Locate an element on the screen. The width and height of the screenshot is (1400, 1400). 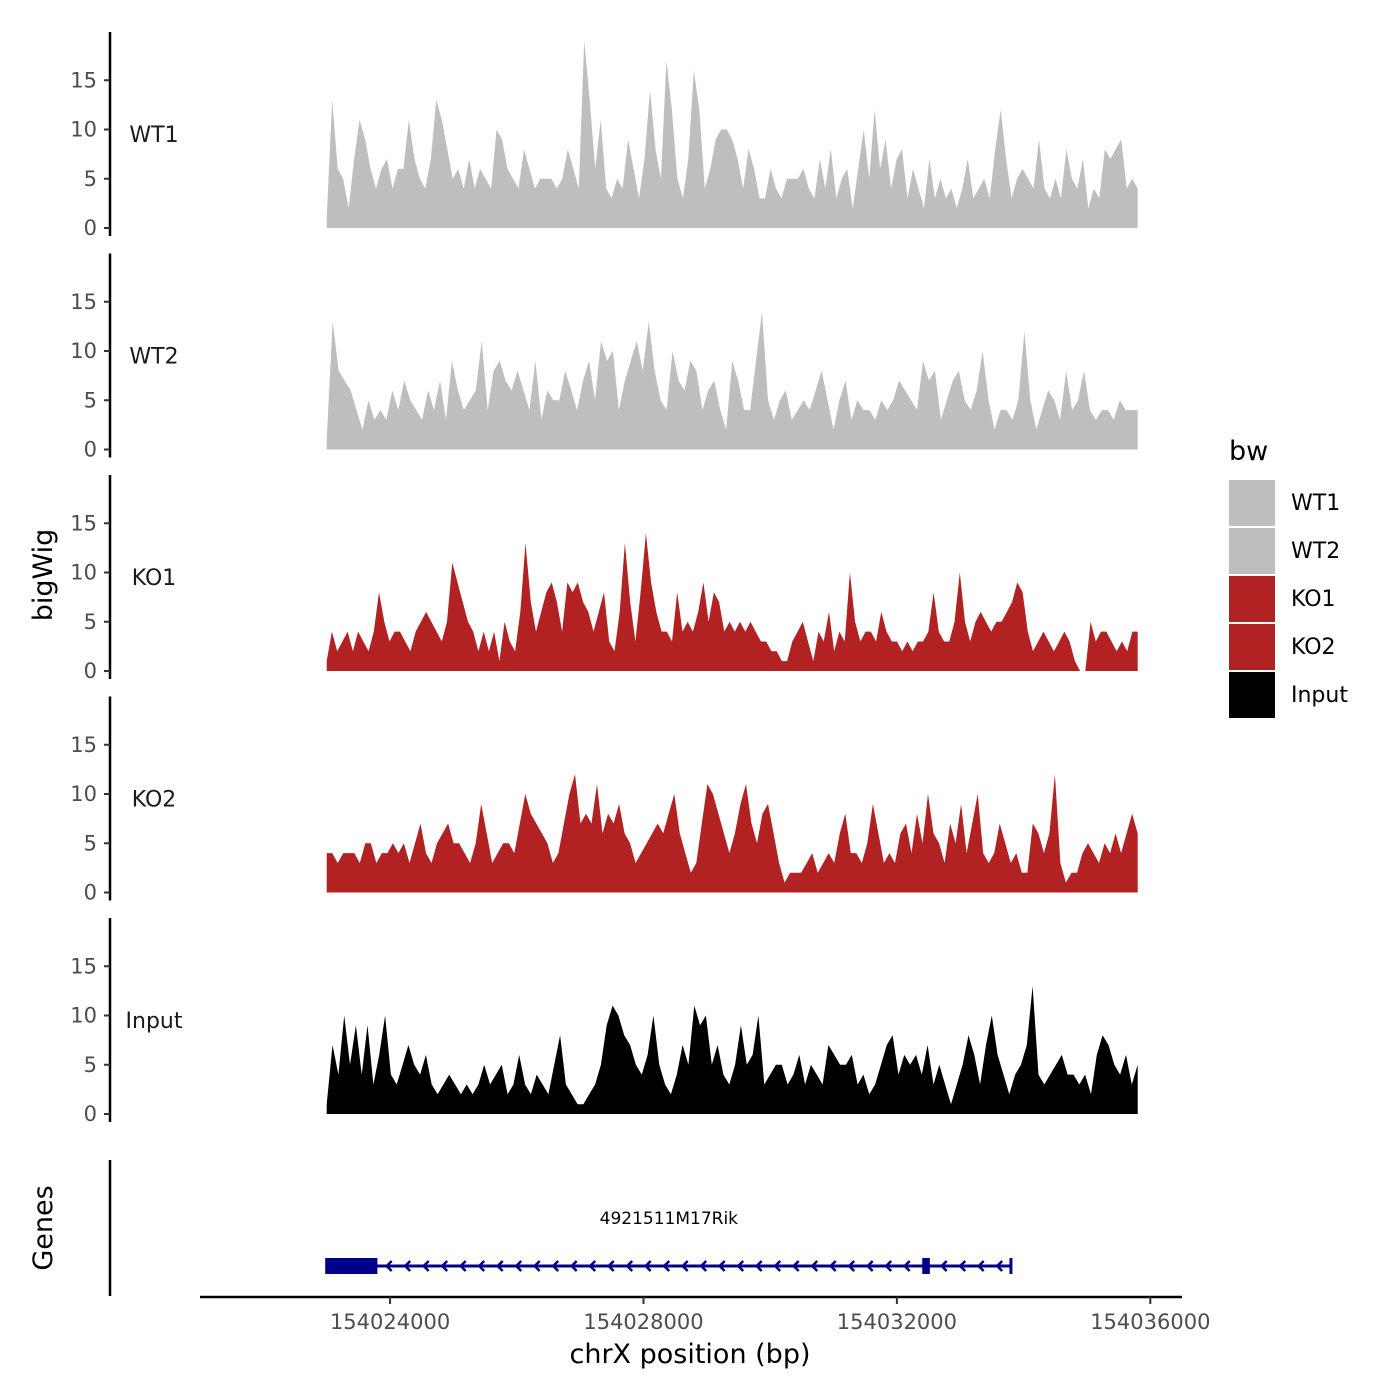
track-input: 0 5 10 15 Input is located at coordinates (604, 1022).